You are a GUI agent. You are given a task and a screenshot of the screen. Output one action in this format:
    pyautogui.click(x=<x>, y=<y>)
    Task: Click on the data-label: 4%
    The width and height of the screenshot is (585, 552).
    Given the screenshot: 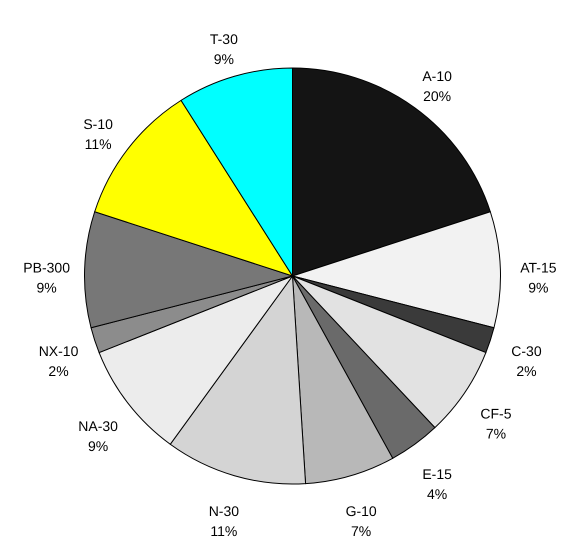 What is the action you would take?
    pyautogui.click(x=437, y=494)
    